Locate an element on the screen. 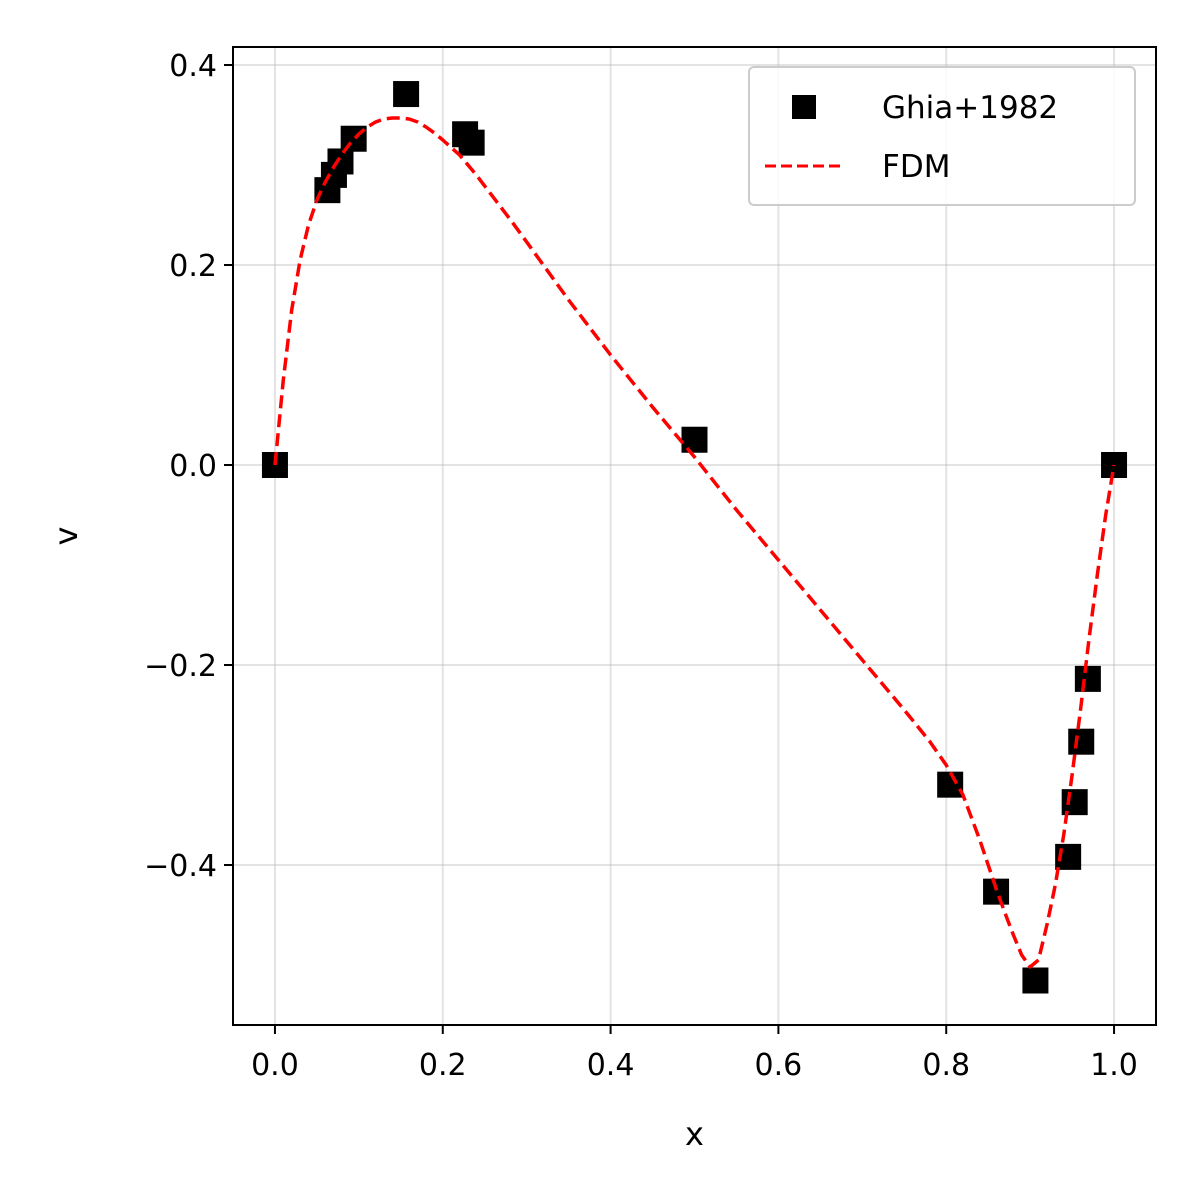 This screenshot has height=1200, width=1200. y-tick-label: −0.4 is located at coordinates (180, 866).